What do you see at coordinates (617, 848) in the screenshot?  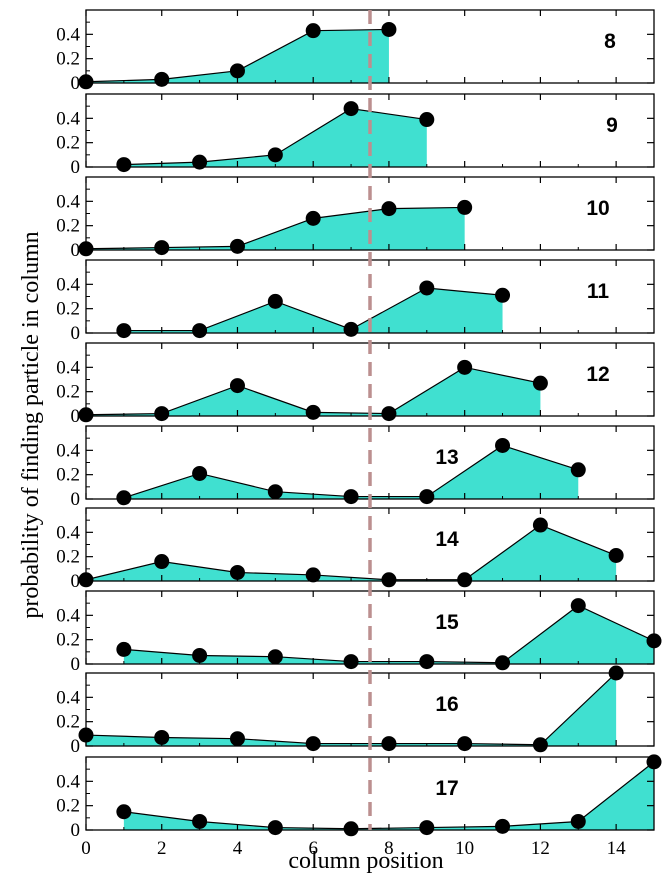 I see `x-tick-label: 14` at bounding box center [617, 848].